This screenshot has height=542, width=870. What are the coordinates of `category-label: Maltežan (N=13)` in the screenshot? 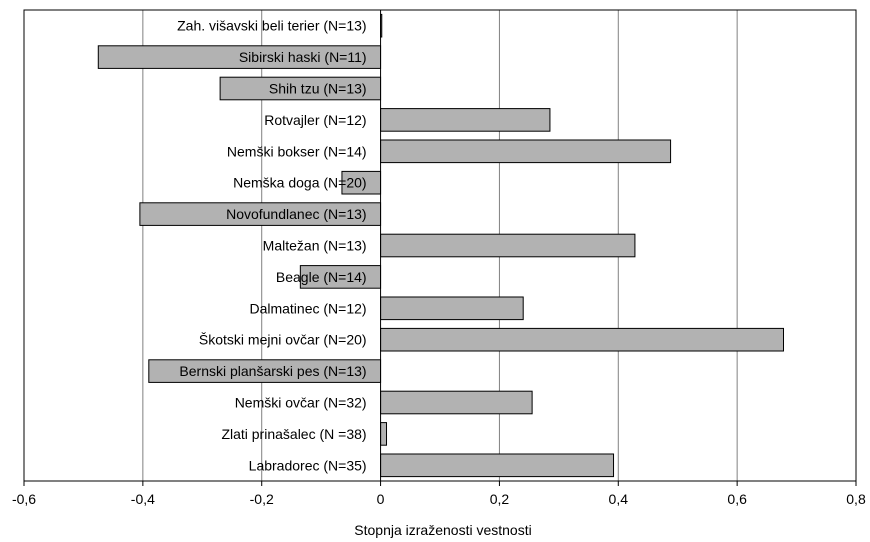 It's located at (315, 246).